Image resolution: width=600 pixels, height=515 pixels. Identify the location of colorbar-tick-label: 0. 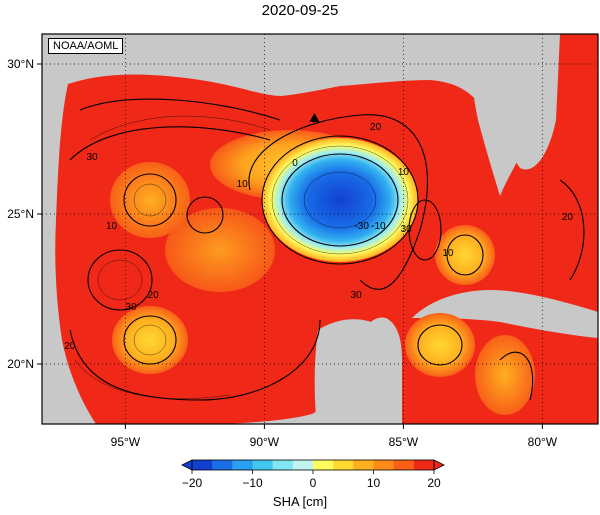
(313, 483).